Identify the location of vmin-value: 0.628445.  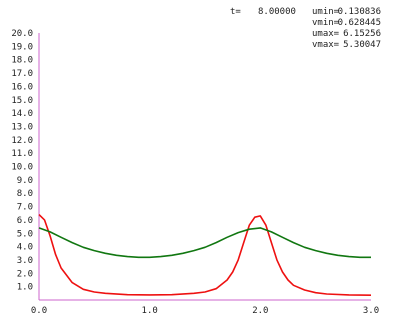
(359, 23).